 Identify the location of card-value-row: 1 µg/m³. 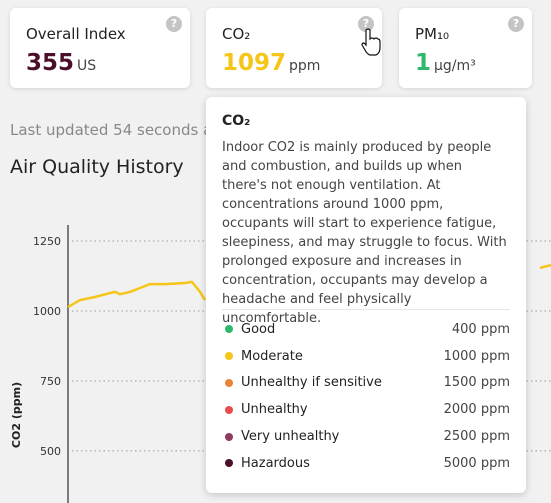
(473, 63).